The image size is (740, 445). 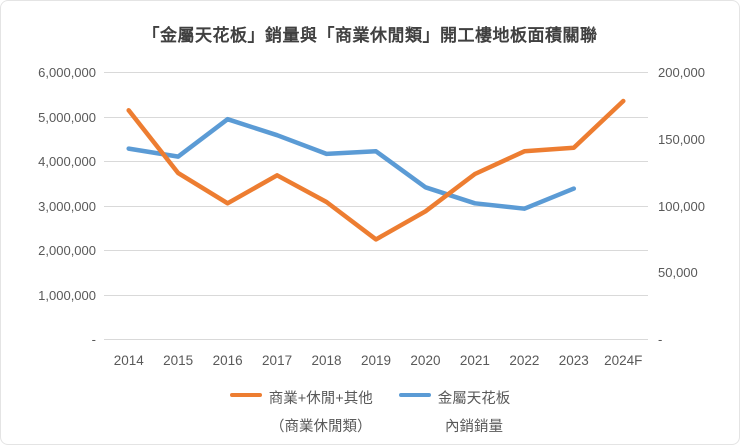 I want to click on x-axis-tick: 2024F, so click(x=623, y=360).